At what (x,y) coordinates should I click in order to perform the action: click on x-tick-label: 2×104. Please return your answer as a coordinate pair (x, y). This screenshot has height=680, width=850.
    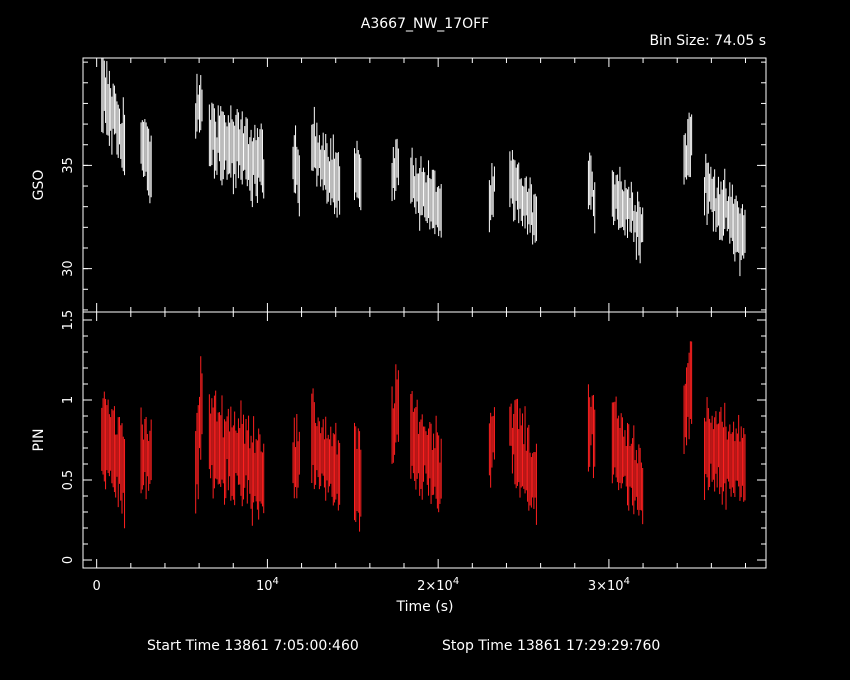
    Looking at the image, I should click on (438, 585).